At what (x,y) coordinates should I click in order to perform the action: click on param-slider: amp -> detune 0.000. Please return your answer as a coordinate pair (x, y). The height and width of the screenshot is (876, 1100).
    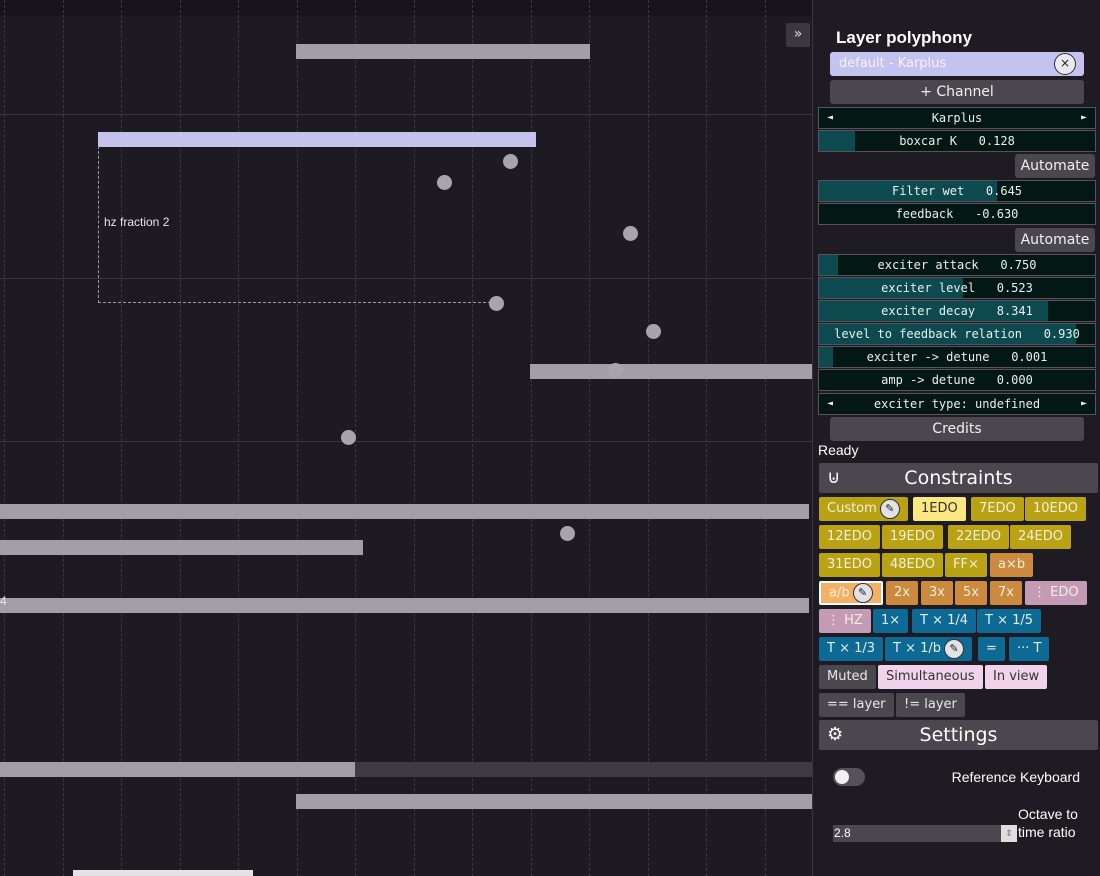
    Looking at the image, I should click on (957, 380).